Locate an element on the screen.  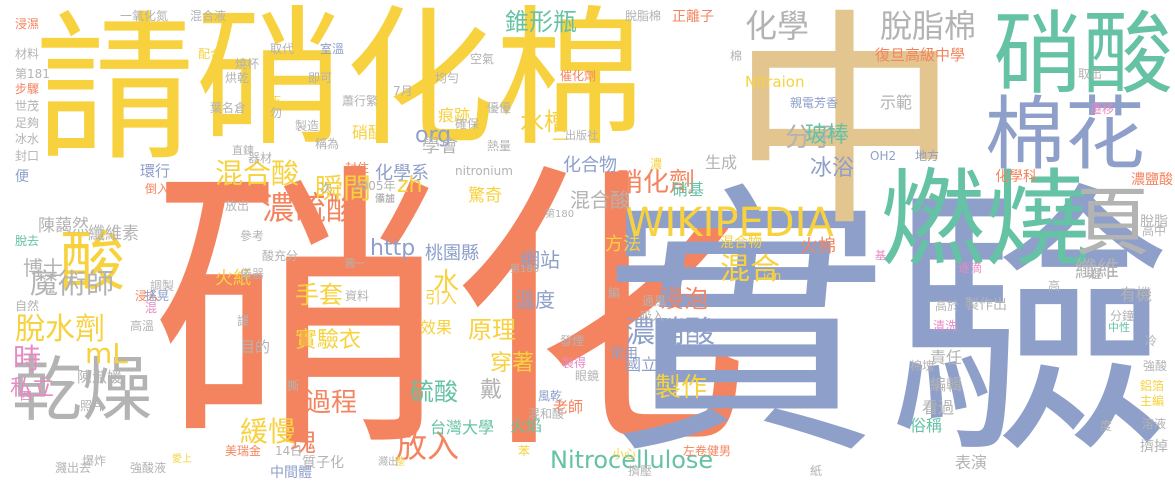
cloud-word: 化學系 is located at coordinates (402, 173).